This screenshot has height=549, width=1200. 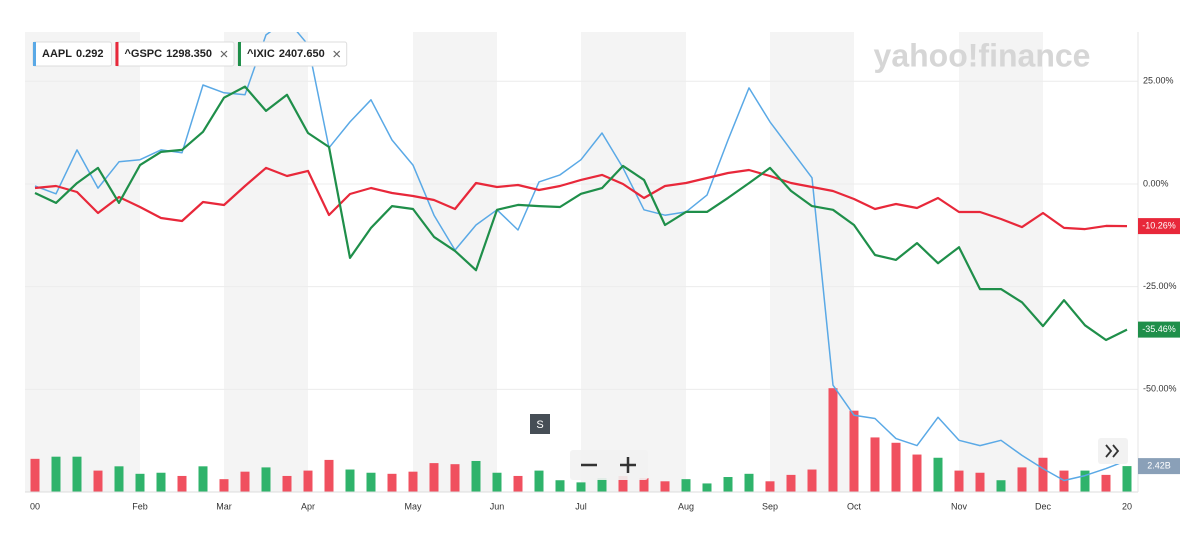 I want to click on end-badge-label: -35.46%, so click(x=1159, y=329).